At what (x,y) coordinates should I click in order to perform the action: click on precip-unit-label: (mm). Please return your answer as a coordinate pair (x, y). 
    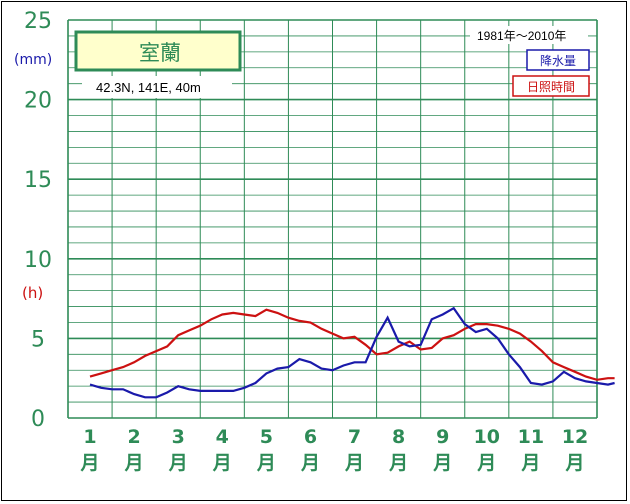
    Looking at the image, I should click on (33, 60).